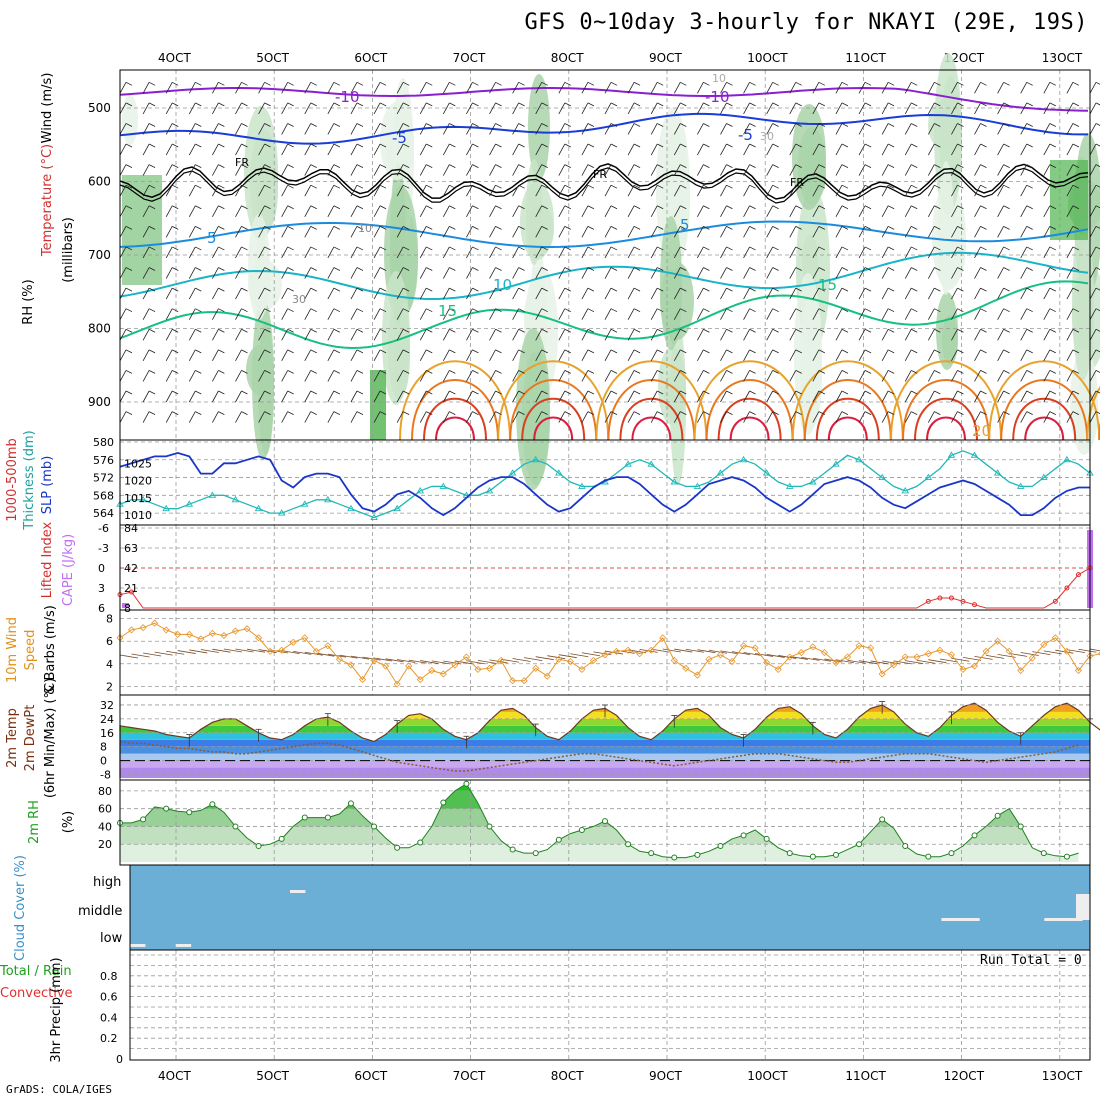 The width and height of the screenshot is (1100, 1100). Describe the element at coordinates (105, 791) in the screenshot. I see `y-tick-rh: 80` at that location.